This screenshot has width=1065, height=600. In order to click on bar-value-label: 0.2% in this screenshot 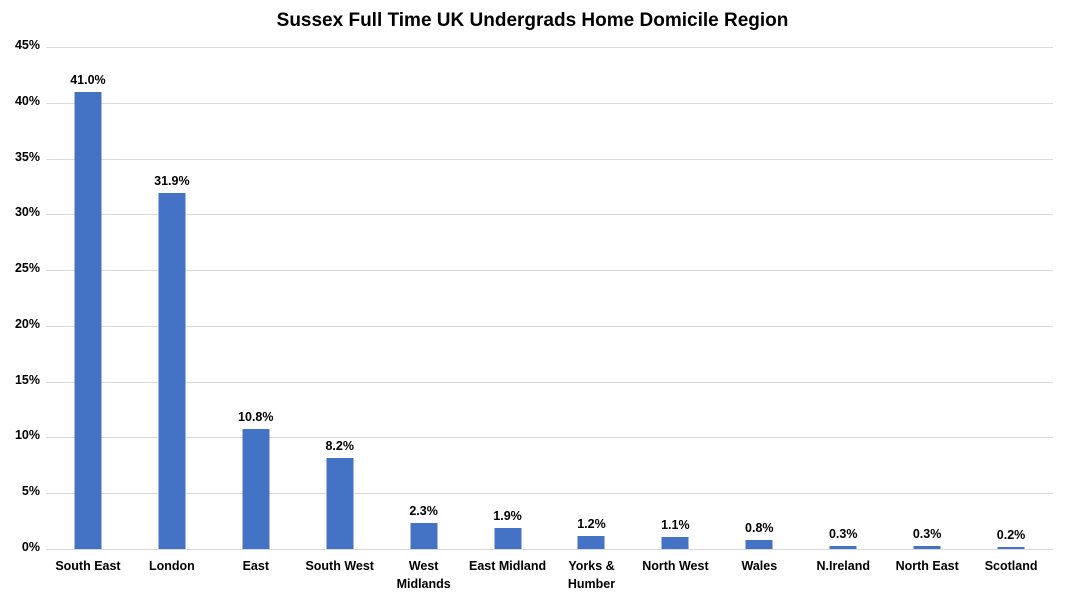, I will do `click(1011, 535)`.